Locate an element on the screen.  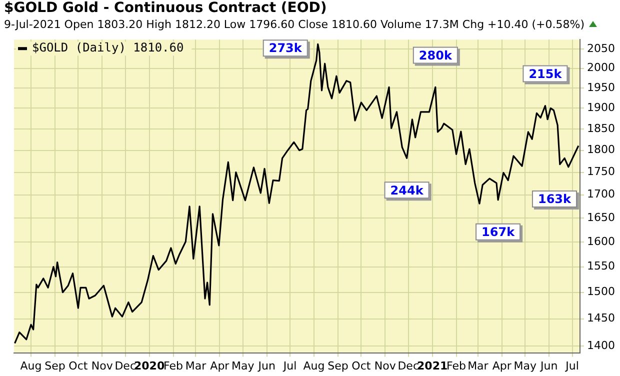
x-tick-label: 2020 is located at coordinates (149, 365).